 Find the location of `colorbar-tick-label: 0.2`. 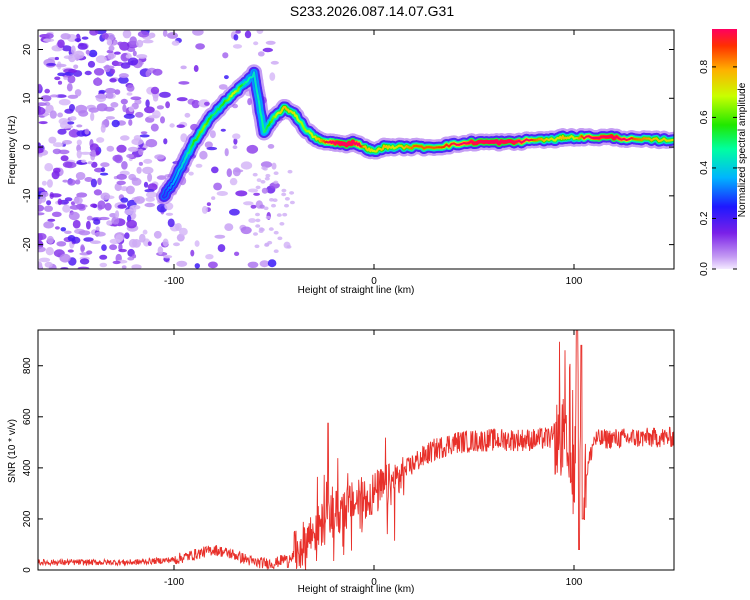

colorbar-tick-label: 0.2 is located at coordinates (704, 218).